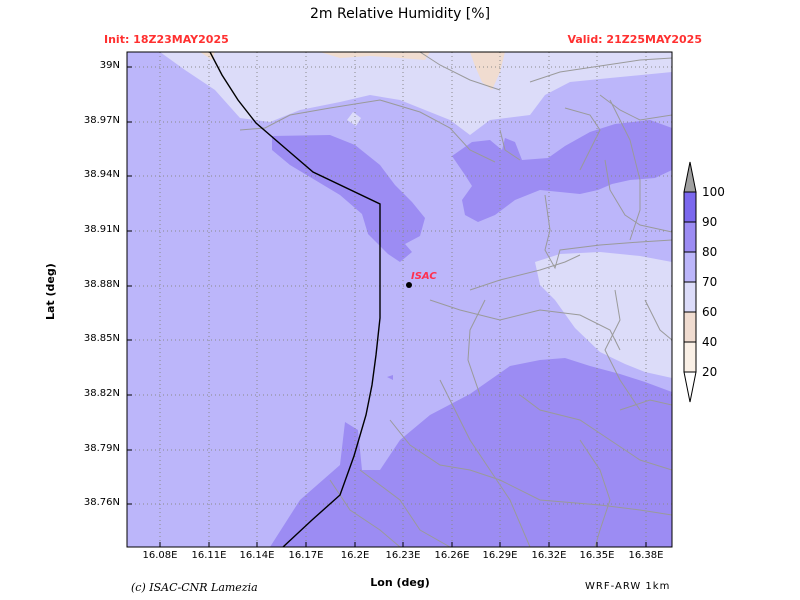 The height and width of the screenshot is (600, 800). What do you see at coordinates (160, 555) in the screenshot?
I see `lon-tick: 16.08E` at bounding box center [160, 555].